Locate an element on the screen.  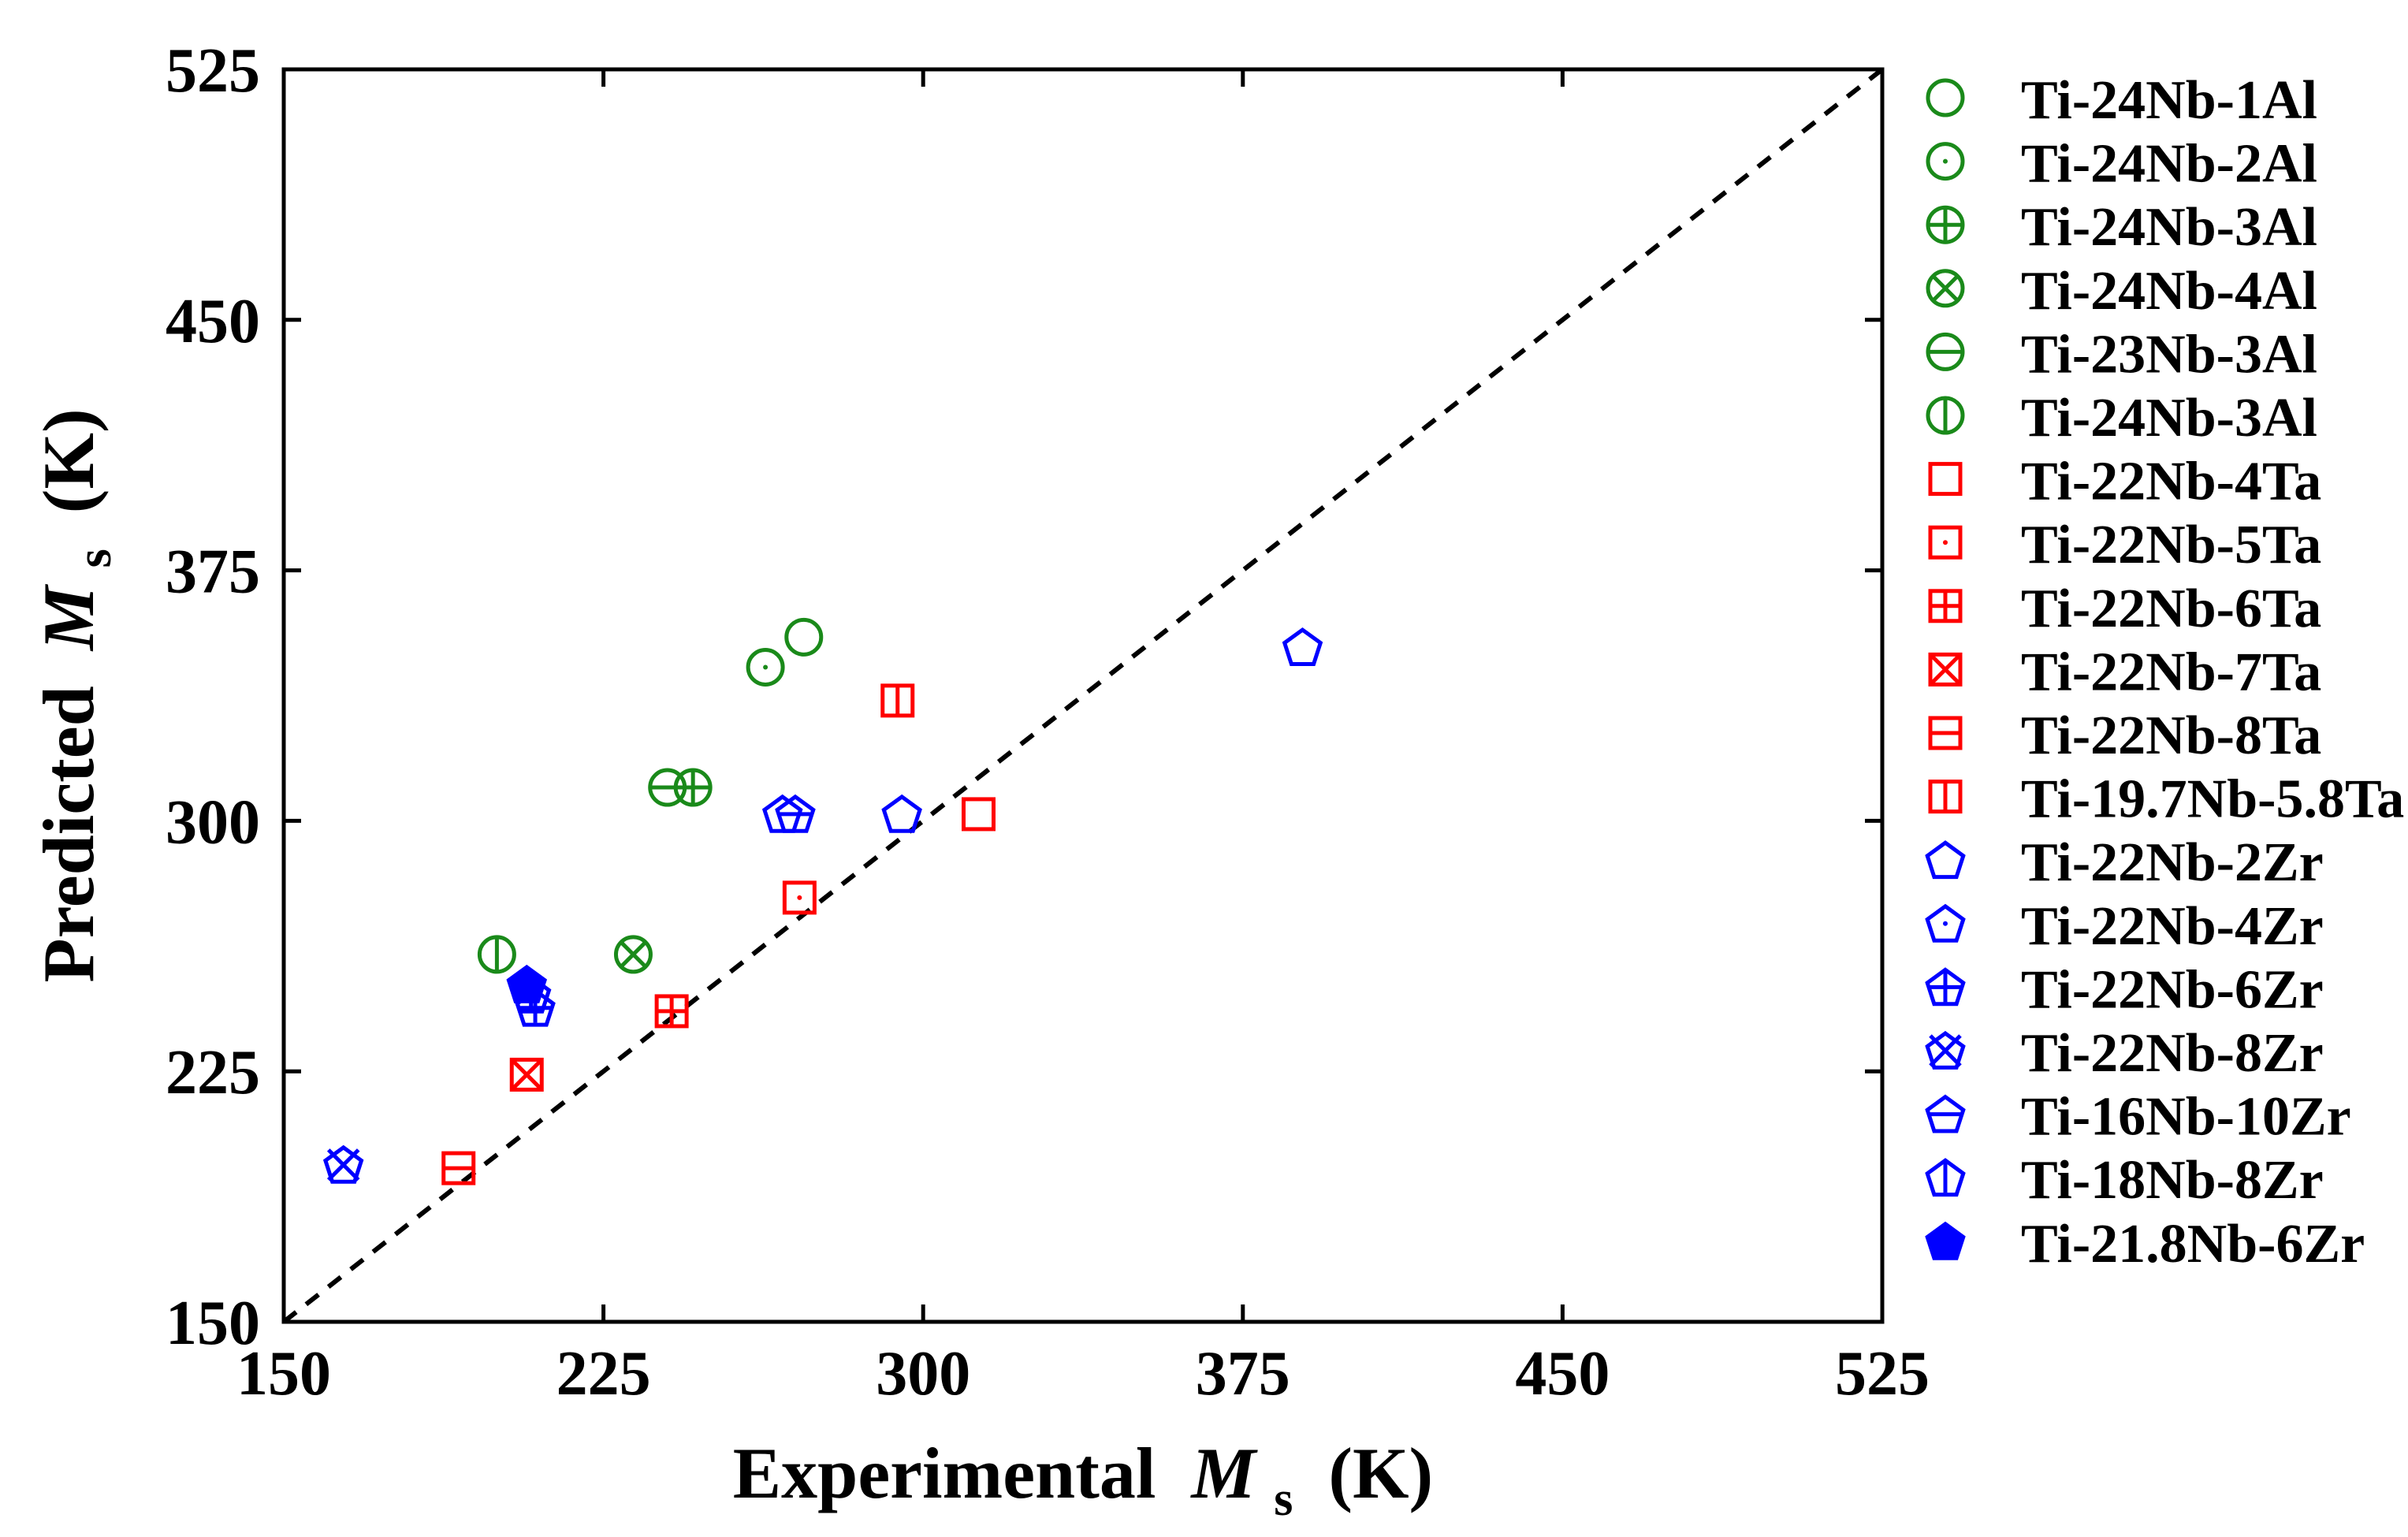
legend-item: Ti-22Nb-4Ta is located at coordinates (2124, 482).